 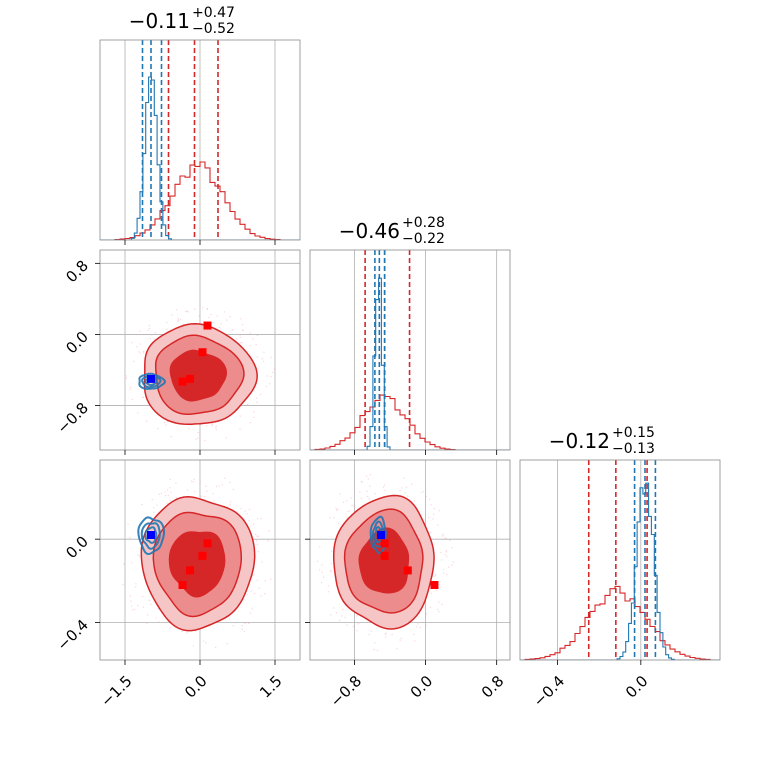 I want to click on panel-p2-p2: −0.4 0.0 −0.12 +0.15−0.13, so click(x=620, y=568).